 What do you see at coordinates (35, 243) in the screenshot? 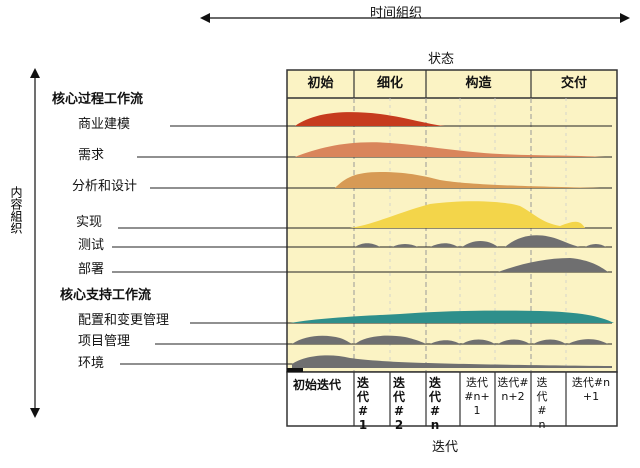
I see `content-axis-arrow` at bounding box center [35, 243].